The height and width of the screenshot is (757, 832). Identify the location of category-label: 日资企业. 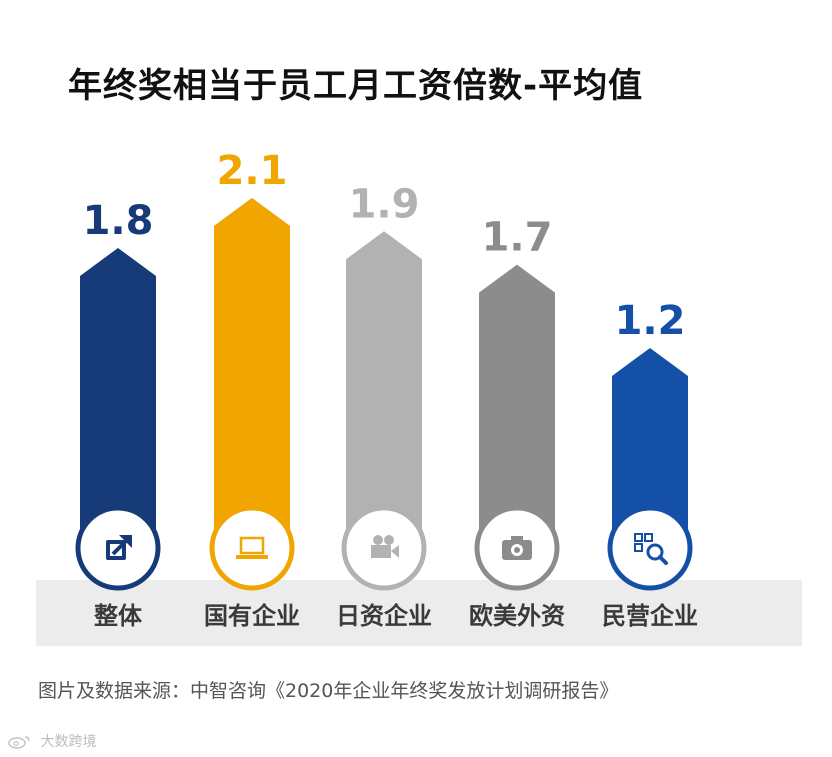
(384, 616).